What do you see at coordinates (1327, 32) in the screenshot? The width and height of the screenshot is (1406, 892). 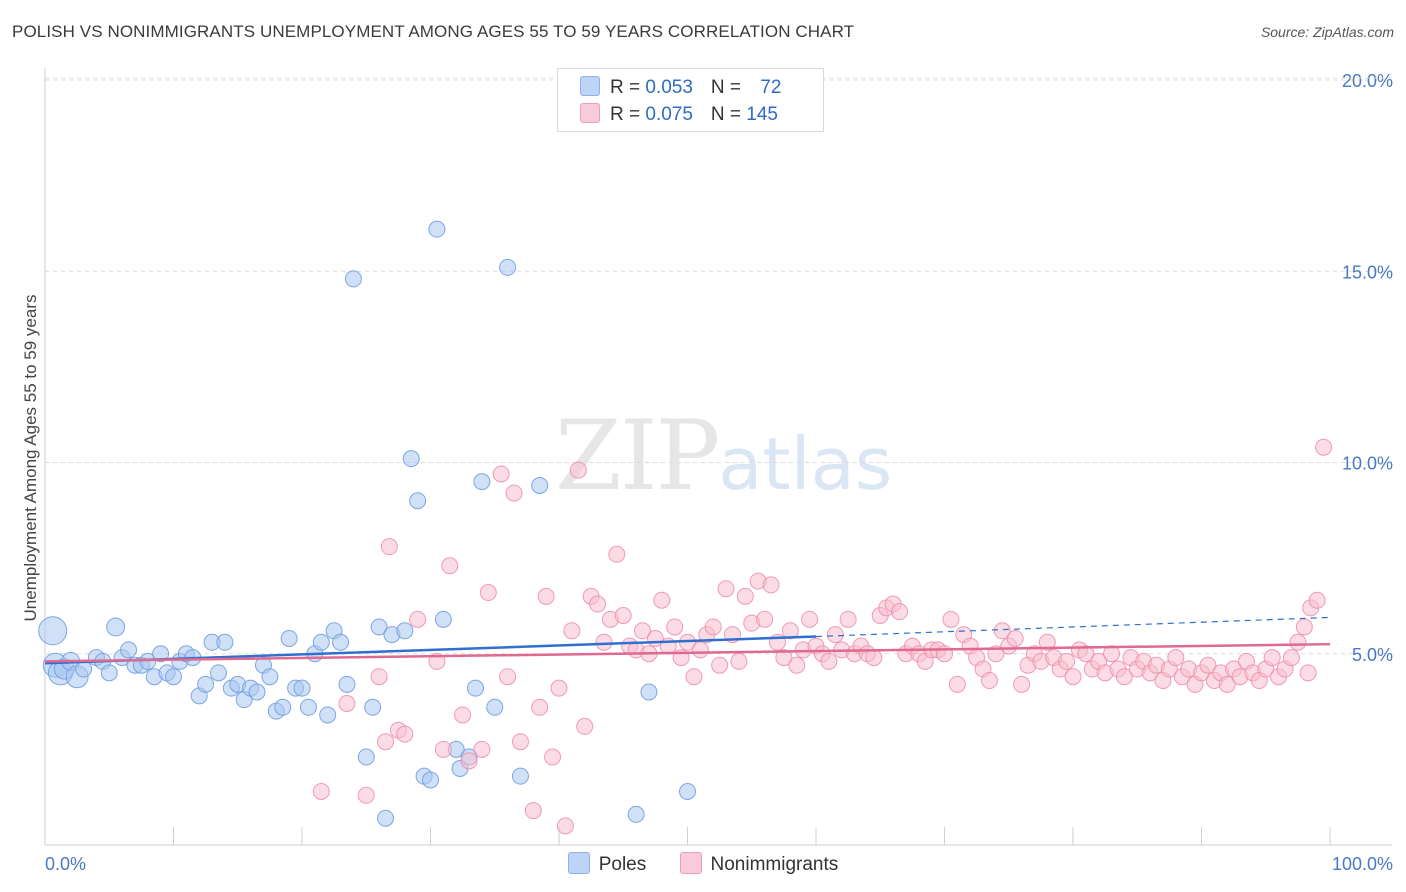 I see `source-label: Source: ZipAtlas.com` at bounding box center [1327, 32].